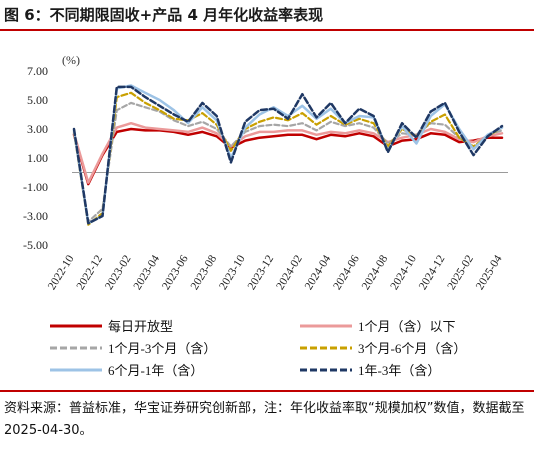 This screenshot has width=534, height=453. Describe the element at coordinates (118, 272) in the screenshot. I see `x-tick-label: 2023-02` at that location.